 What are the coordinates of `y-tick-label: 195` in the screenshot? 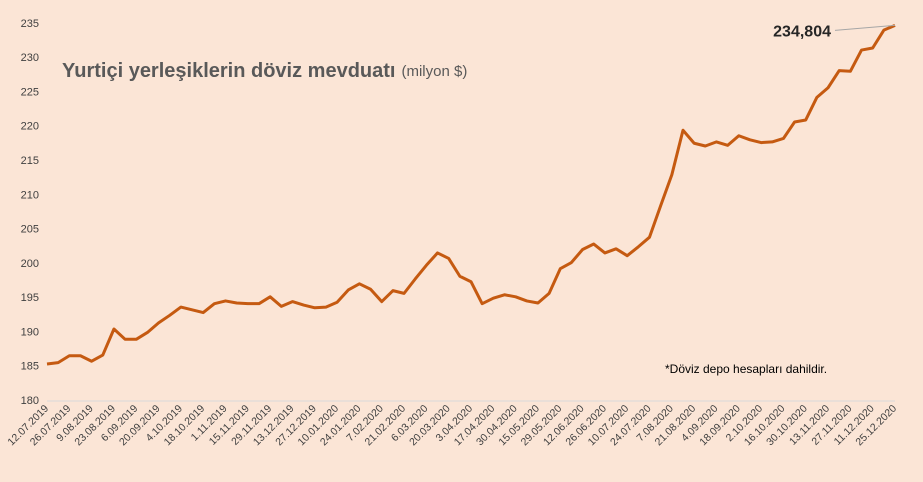 It's located at (30, 298).